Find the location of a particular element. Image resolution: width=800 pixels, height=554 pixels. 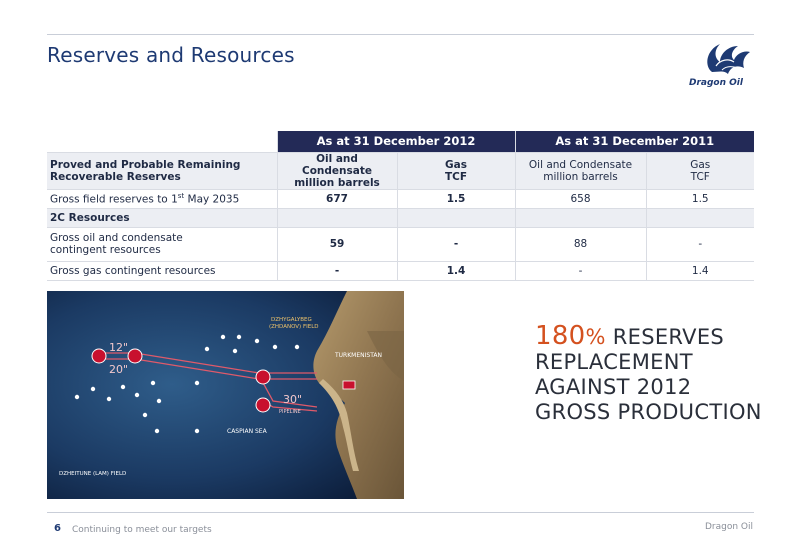

oil-2012-header: Oil and Condensate million barrels is located at coordinates (337, 171).